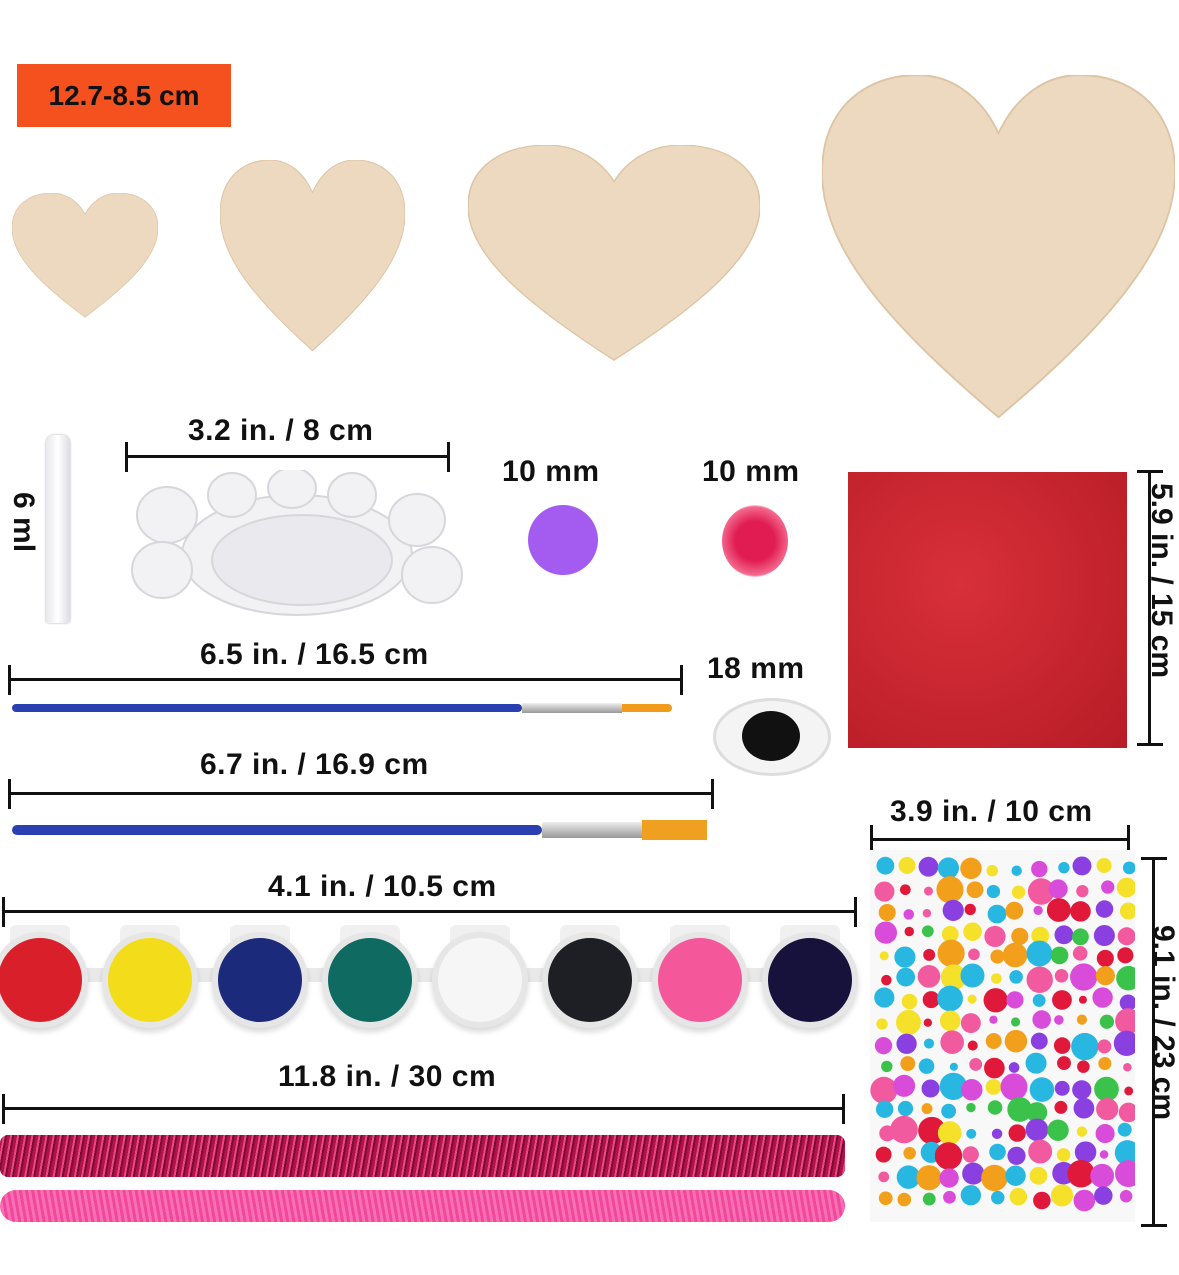  What do you see at coordinates (314, 764) in the screenshot?
I see `brush-large-label: 6.7 in. / 16.9 cm` at bounding box center [314, 764].